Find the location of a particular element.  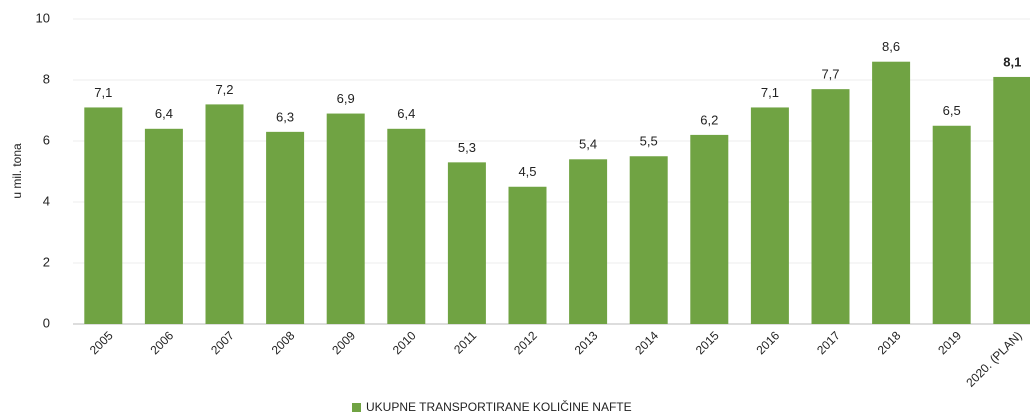

x-tick-label: 2017 is located at coordinates (828, 342).